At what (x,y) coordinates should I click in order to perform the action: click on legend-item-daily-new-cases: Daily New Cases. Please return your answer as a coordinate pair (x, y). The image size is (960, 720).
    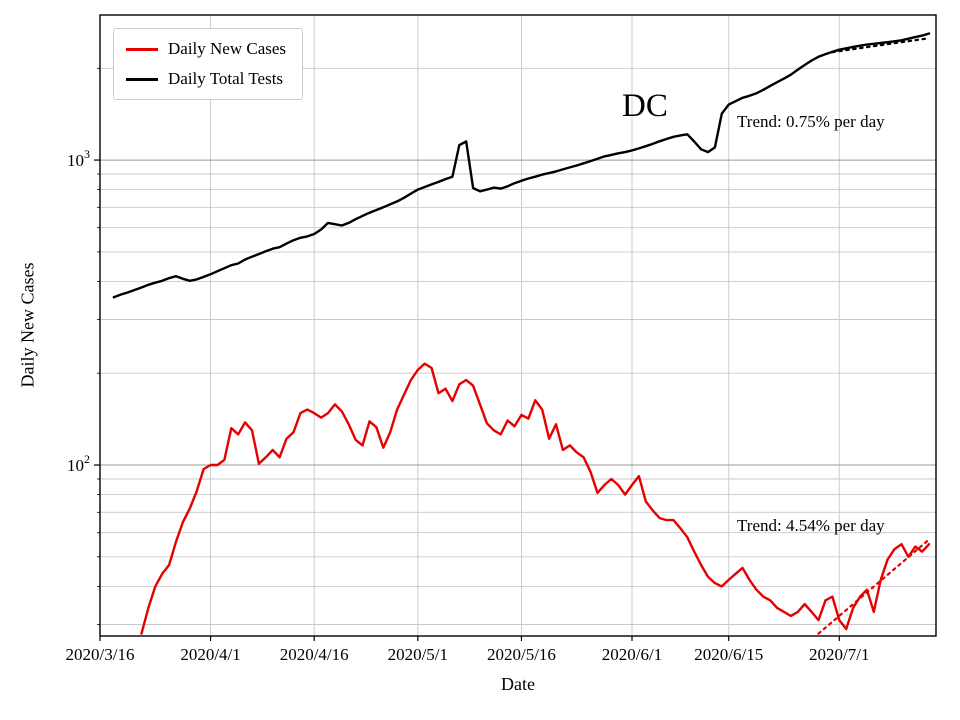
    Looking at the image, I should click on (206, 49).